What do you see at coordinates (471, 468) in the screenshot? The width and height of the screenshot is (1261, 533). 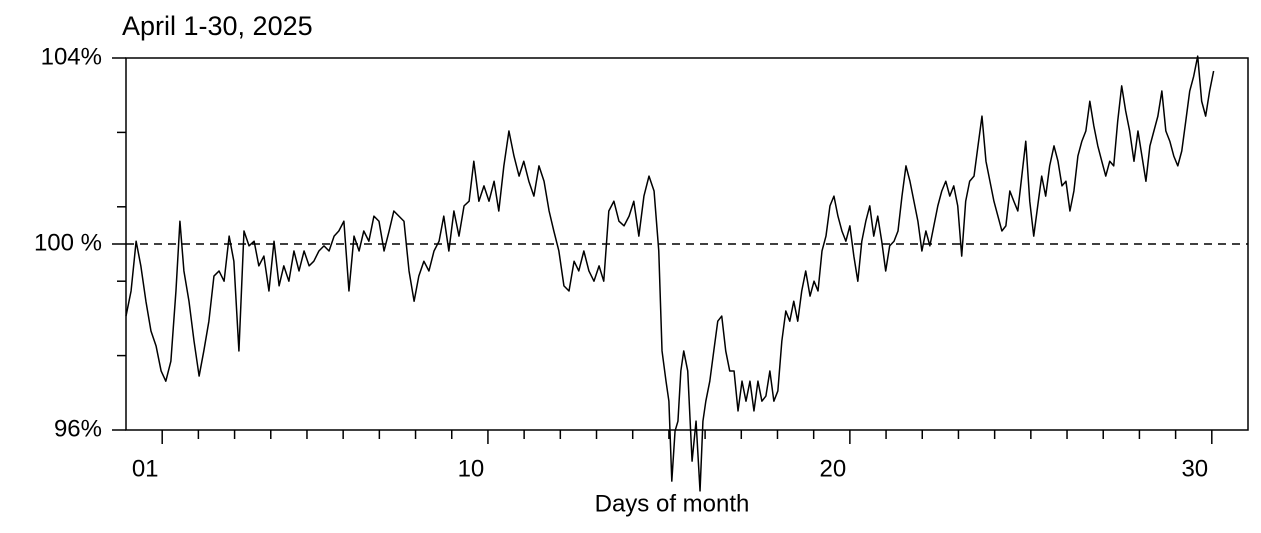 I see `x-tick-label: 10` at bounding box center [471, 468].